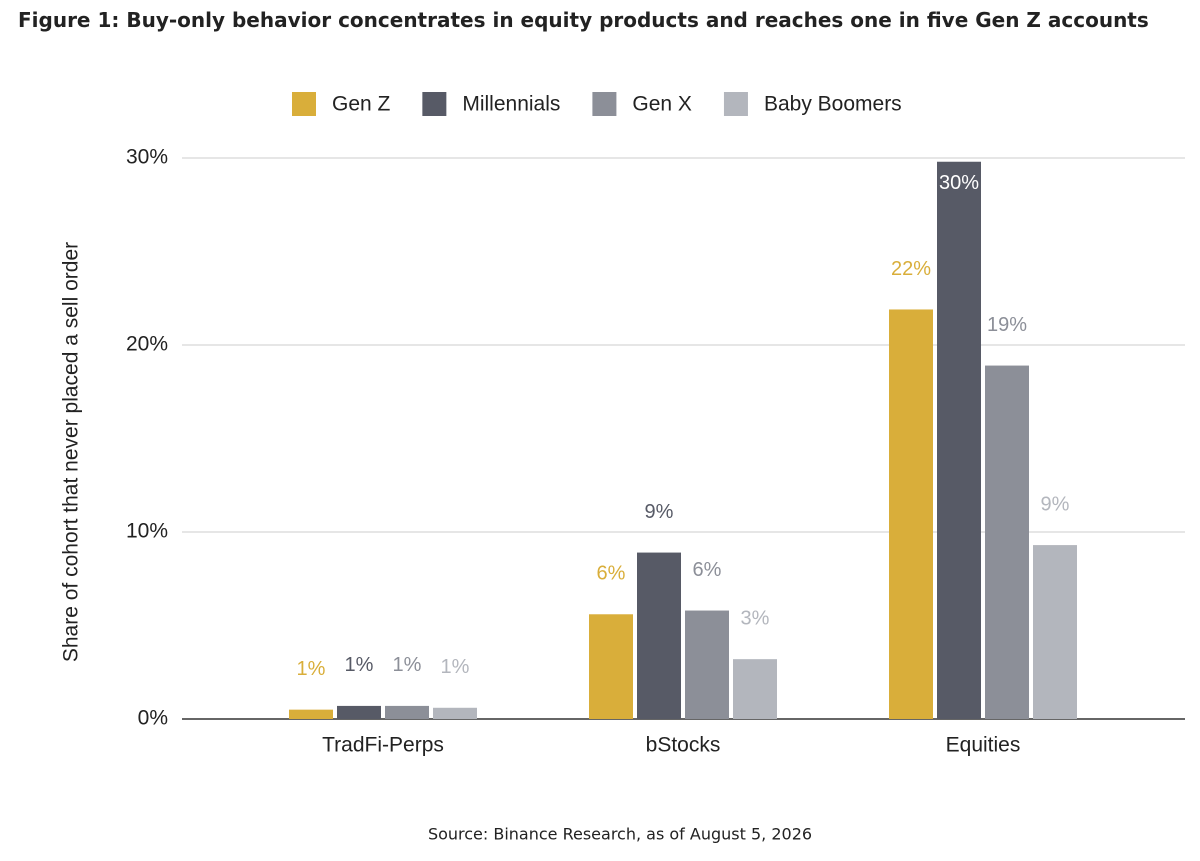 The width and height of the screenshot is (1200, 861). What do you see at coordinates (383, 745) in the screenshot?
I see `x-tick-label: TradFi-Perps` at bounding box center [383, 745].